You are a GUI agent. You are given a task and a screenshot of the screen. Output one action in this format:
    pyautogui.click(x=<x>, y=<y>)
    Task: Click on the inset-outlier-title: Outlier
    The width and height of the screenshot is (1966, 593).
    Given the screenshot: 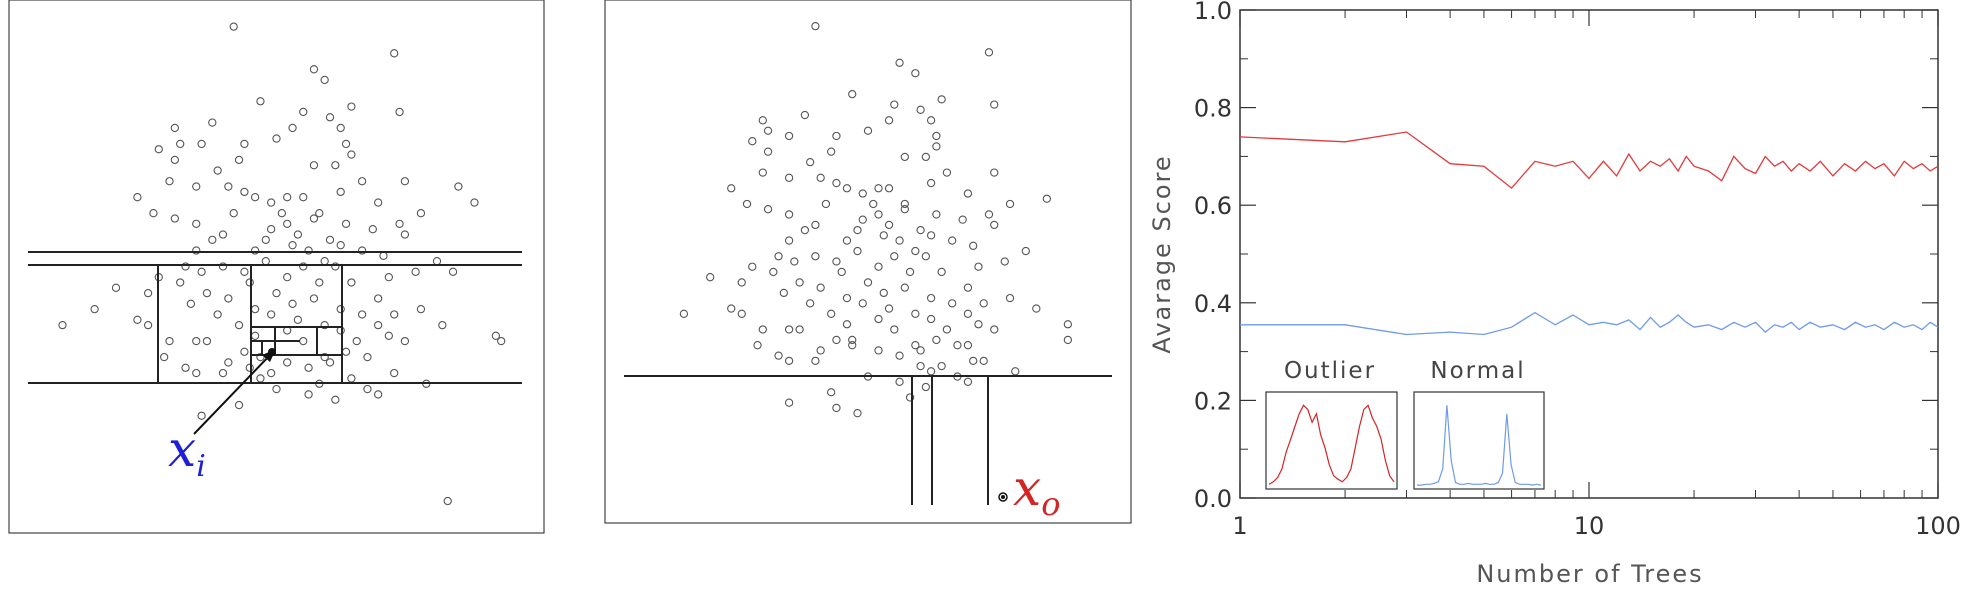 What is the action you would take?
    pyautogui.click(x=1330, y=371)
    